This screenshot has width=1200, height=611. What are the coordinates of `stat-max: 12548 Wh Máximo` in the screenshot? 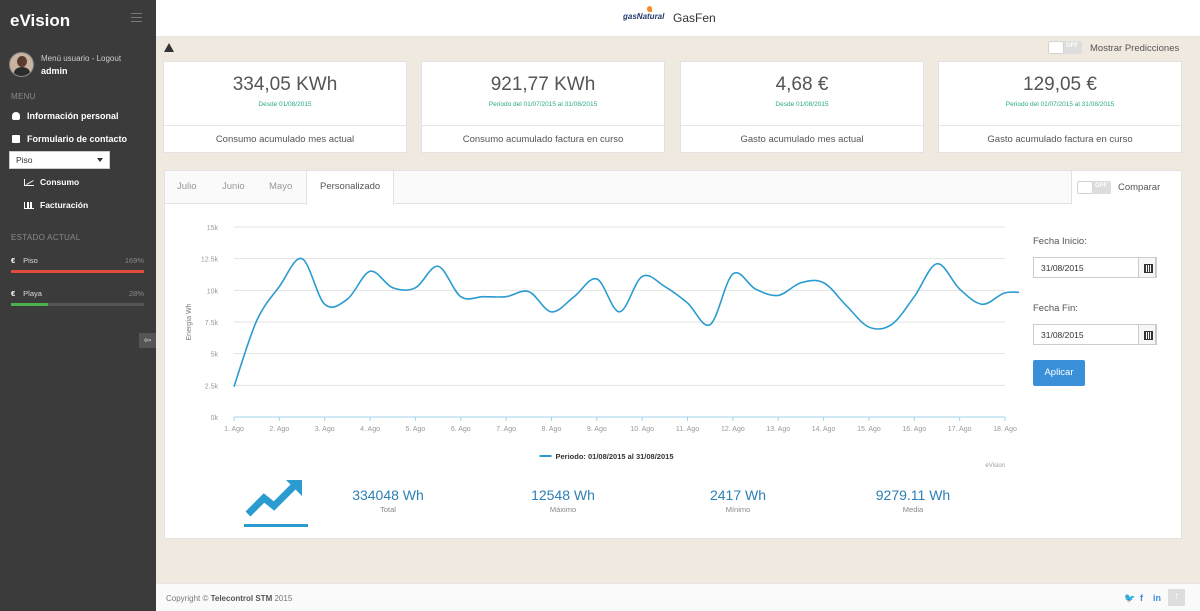 It's located at (563, 500).